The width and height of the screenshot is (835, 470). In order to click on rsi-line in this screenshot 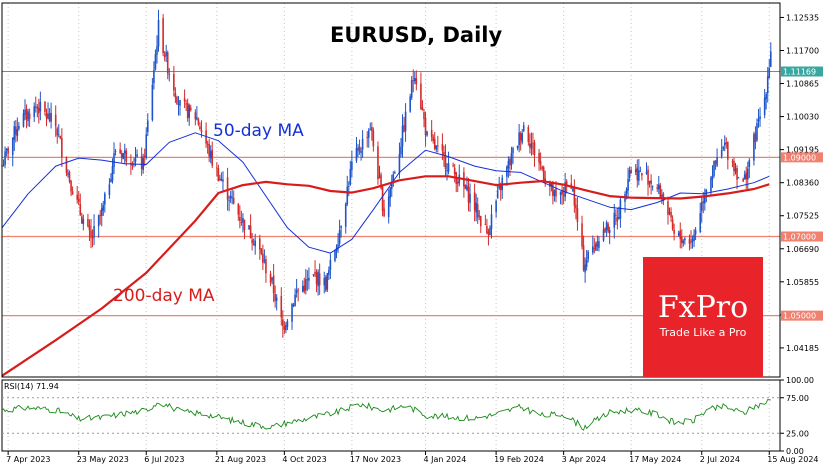, I will do `click(386, 415)`.